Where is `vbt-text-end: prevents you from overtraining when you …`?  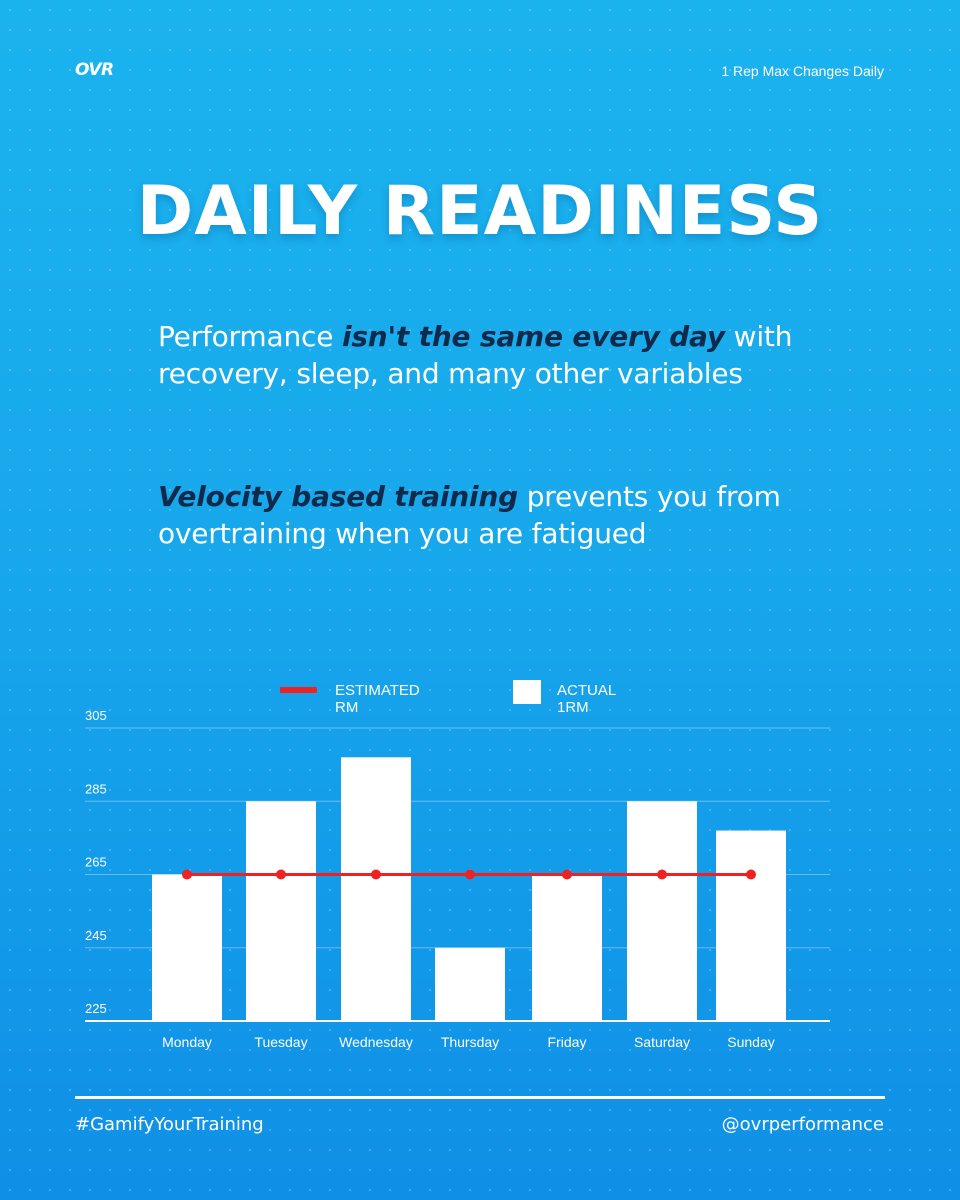 vbt-text-end: prevents you from overtraining when you … is located at coordinates (469, 515).